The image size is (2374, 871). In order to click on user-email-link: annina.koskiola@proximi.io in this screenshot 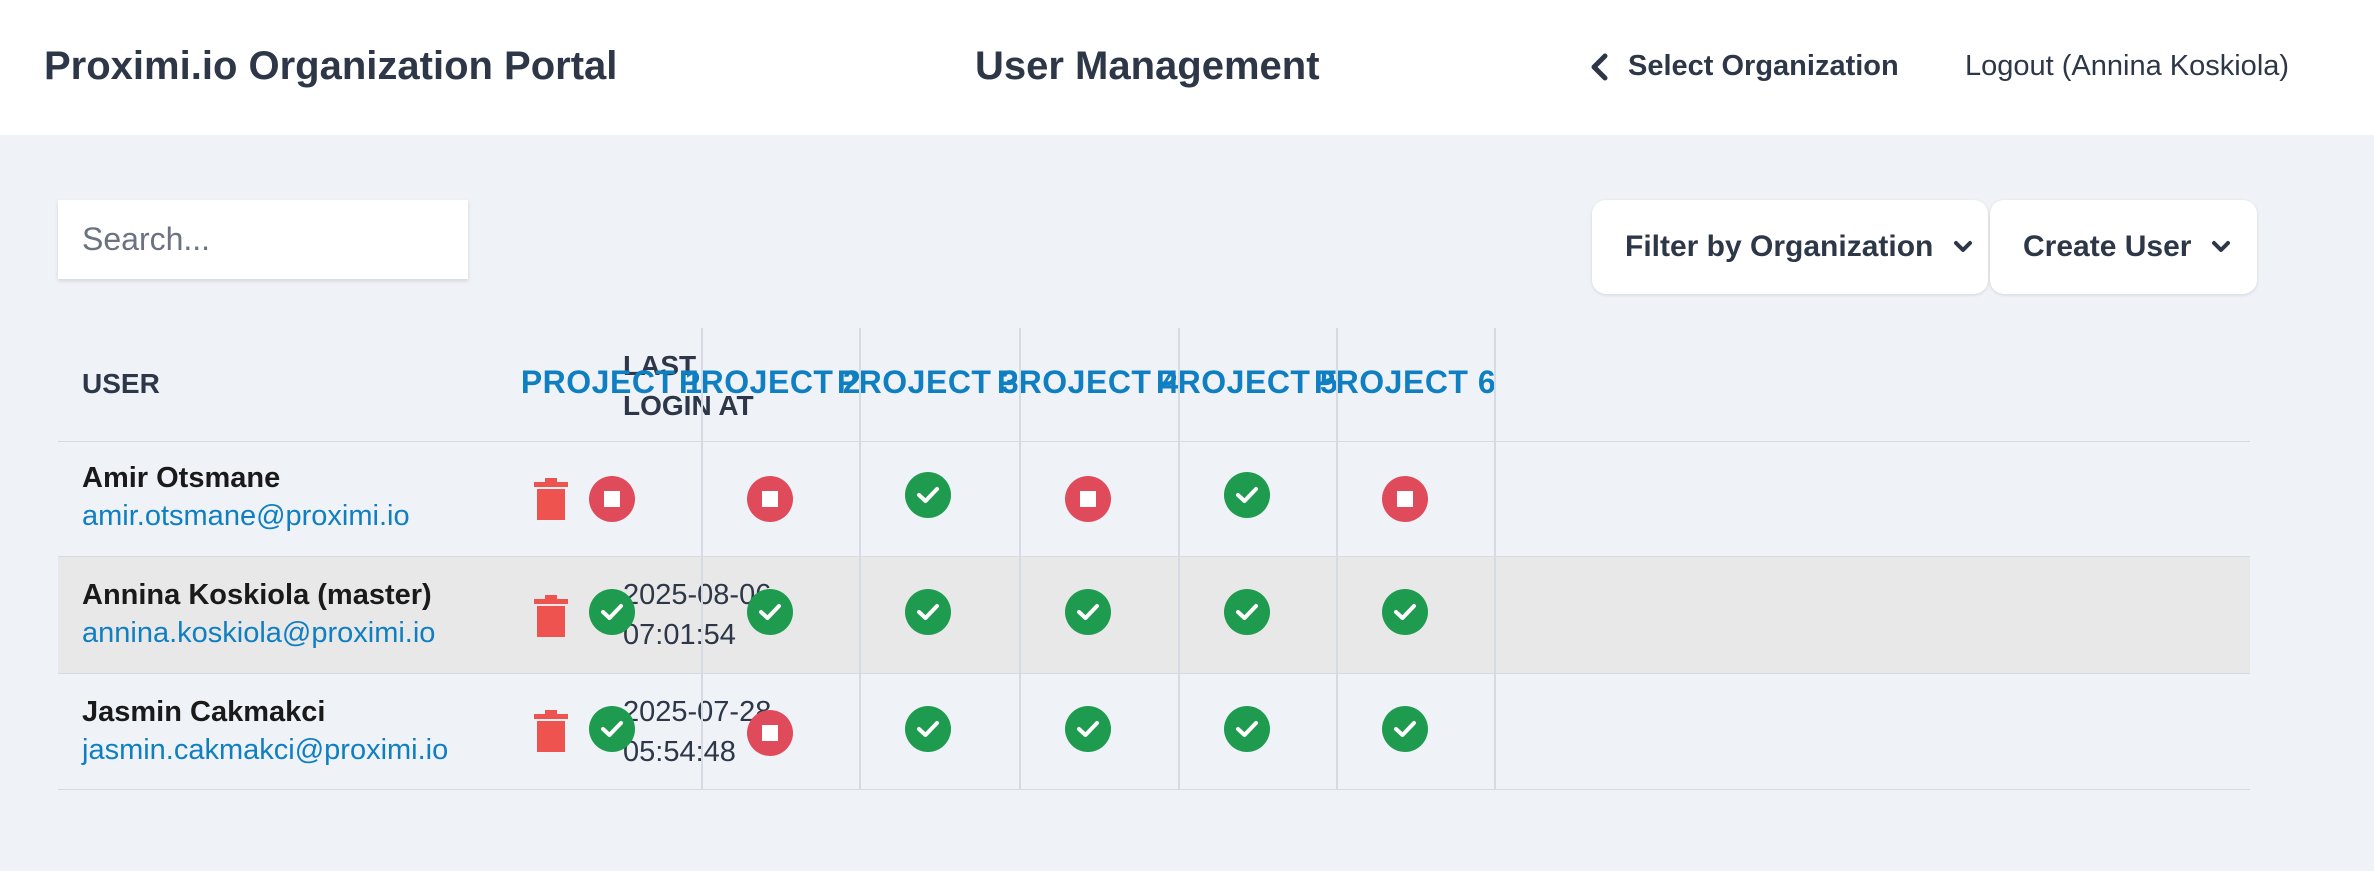, I will do `click(259, 633)`.